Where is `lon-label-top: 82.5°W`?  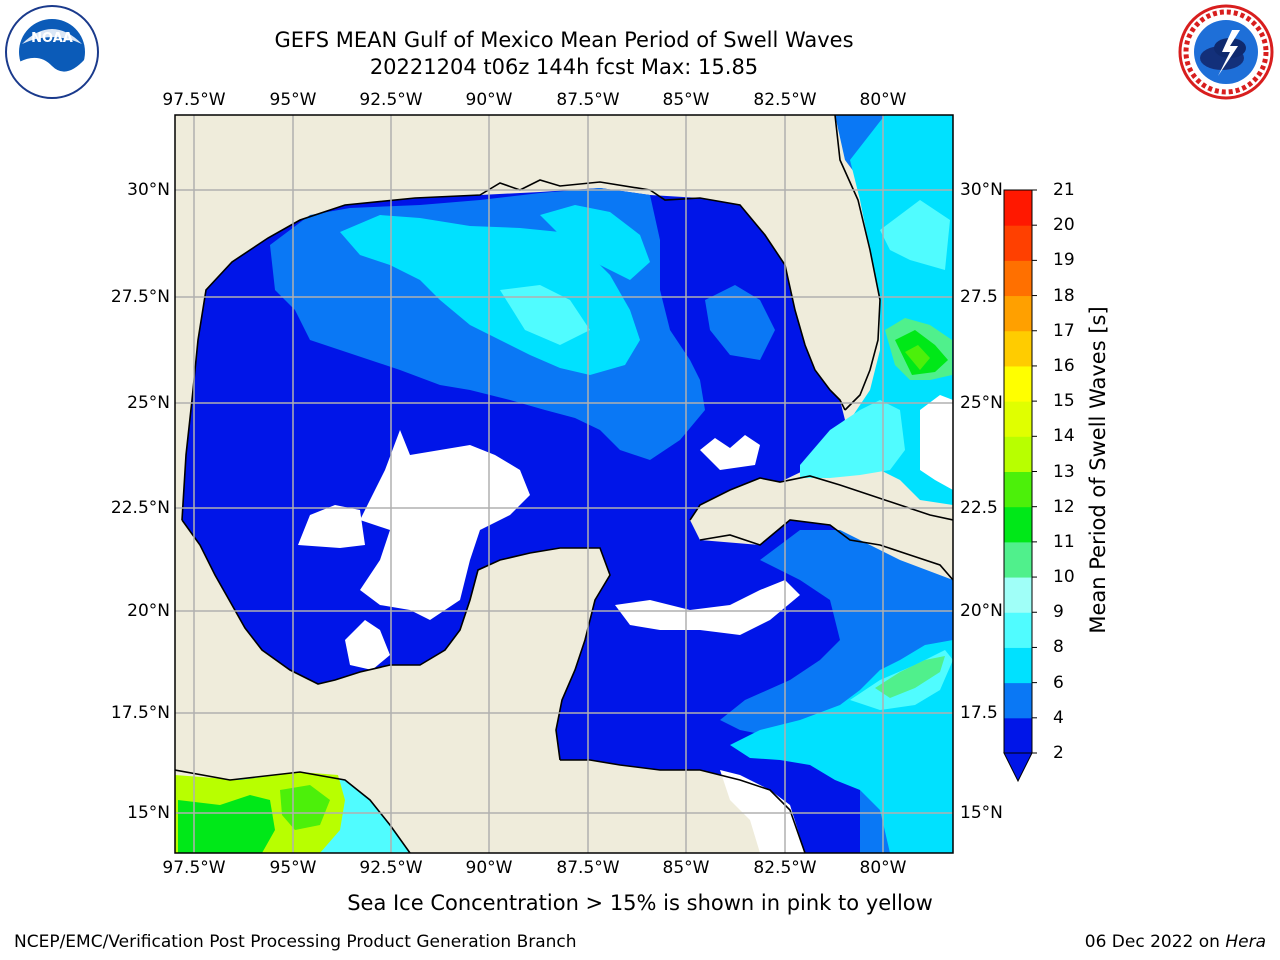
lon-label-top: 82.5°W is located at coordinates (785, 100).